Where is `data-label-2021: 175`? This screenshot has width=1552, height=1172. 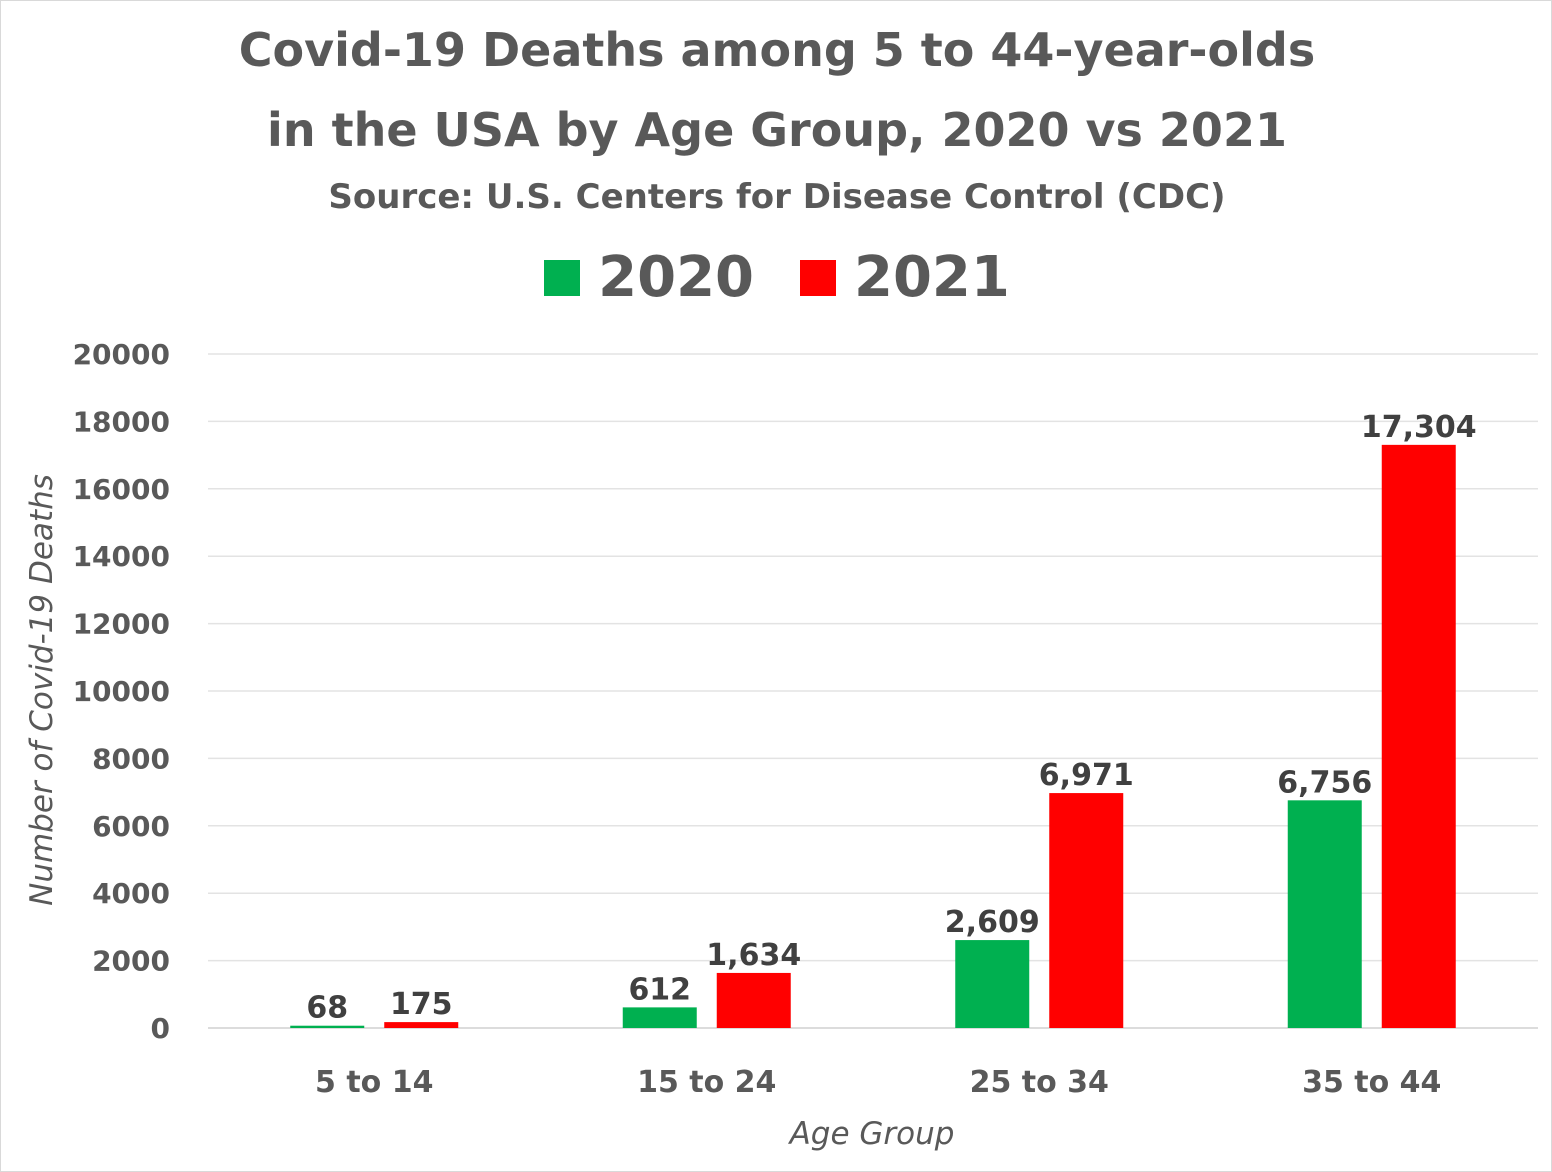 data-label-2021: 175 is located at coordinates (421, 1004).